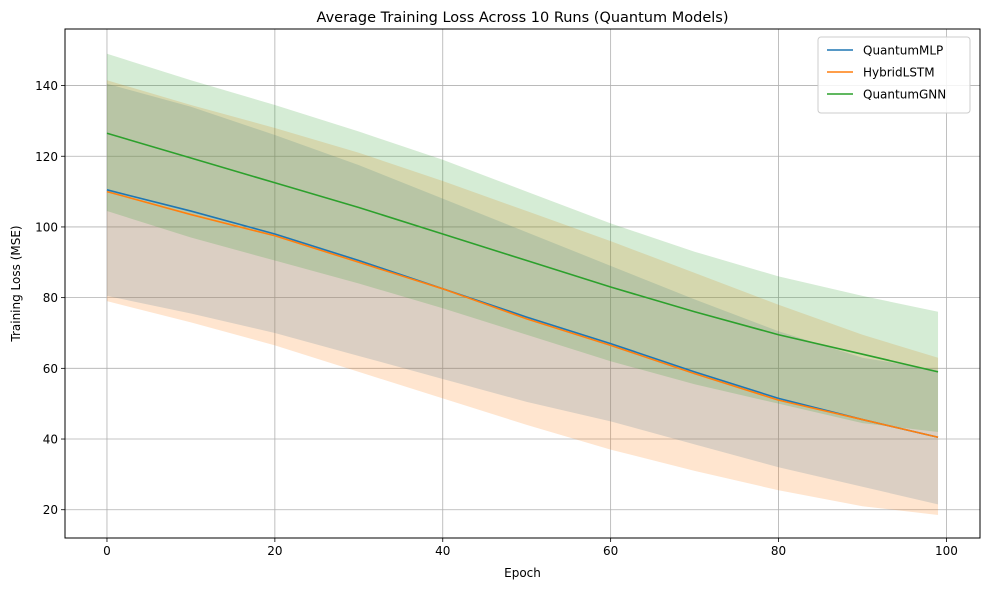 This screenshot has width=989, height=590. What do you see at coordinates (904, 95) in the screenshot?
I see `legend-label-quantumgnn: QuantumGNN` at bounding box center [904, 95].